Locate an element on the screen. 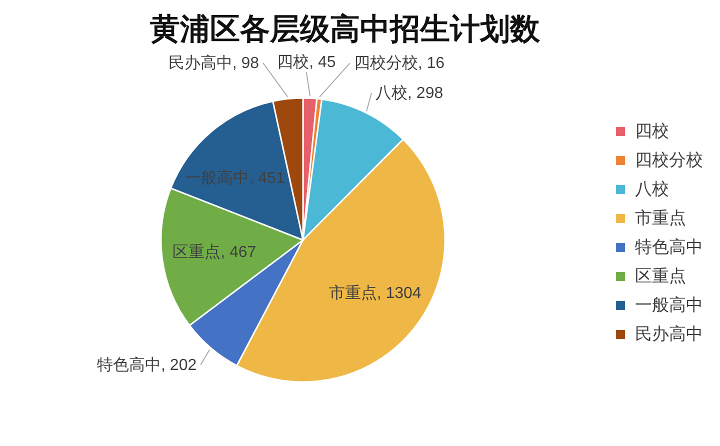 The width and height of the screenshot is (720, 446). legend-label: 四校 is located at coordinates (652, 131).